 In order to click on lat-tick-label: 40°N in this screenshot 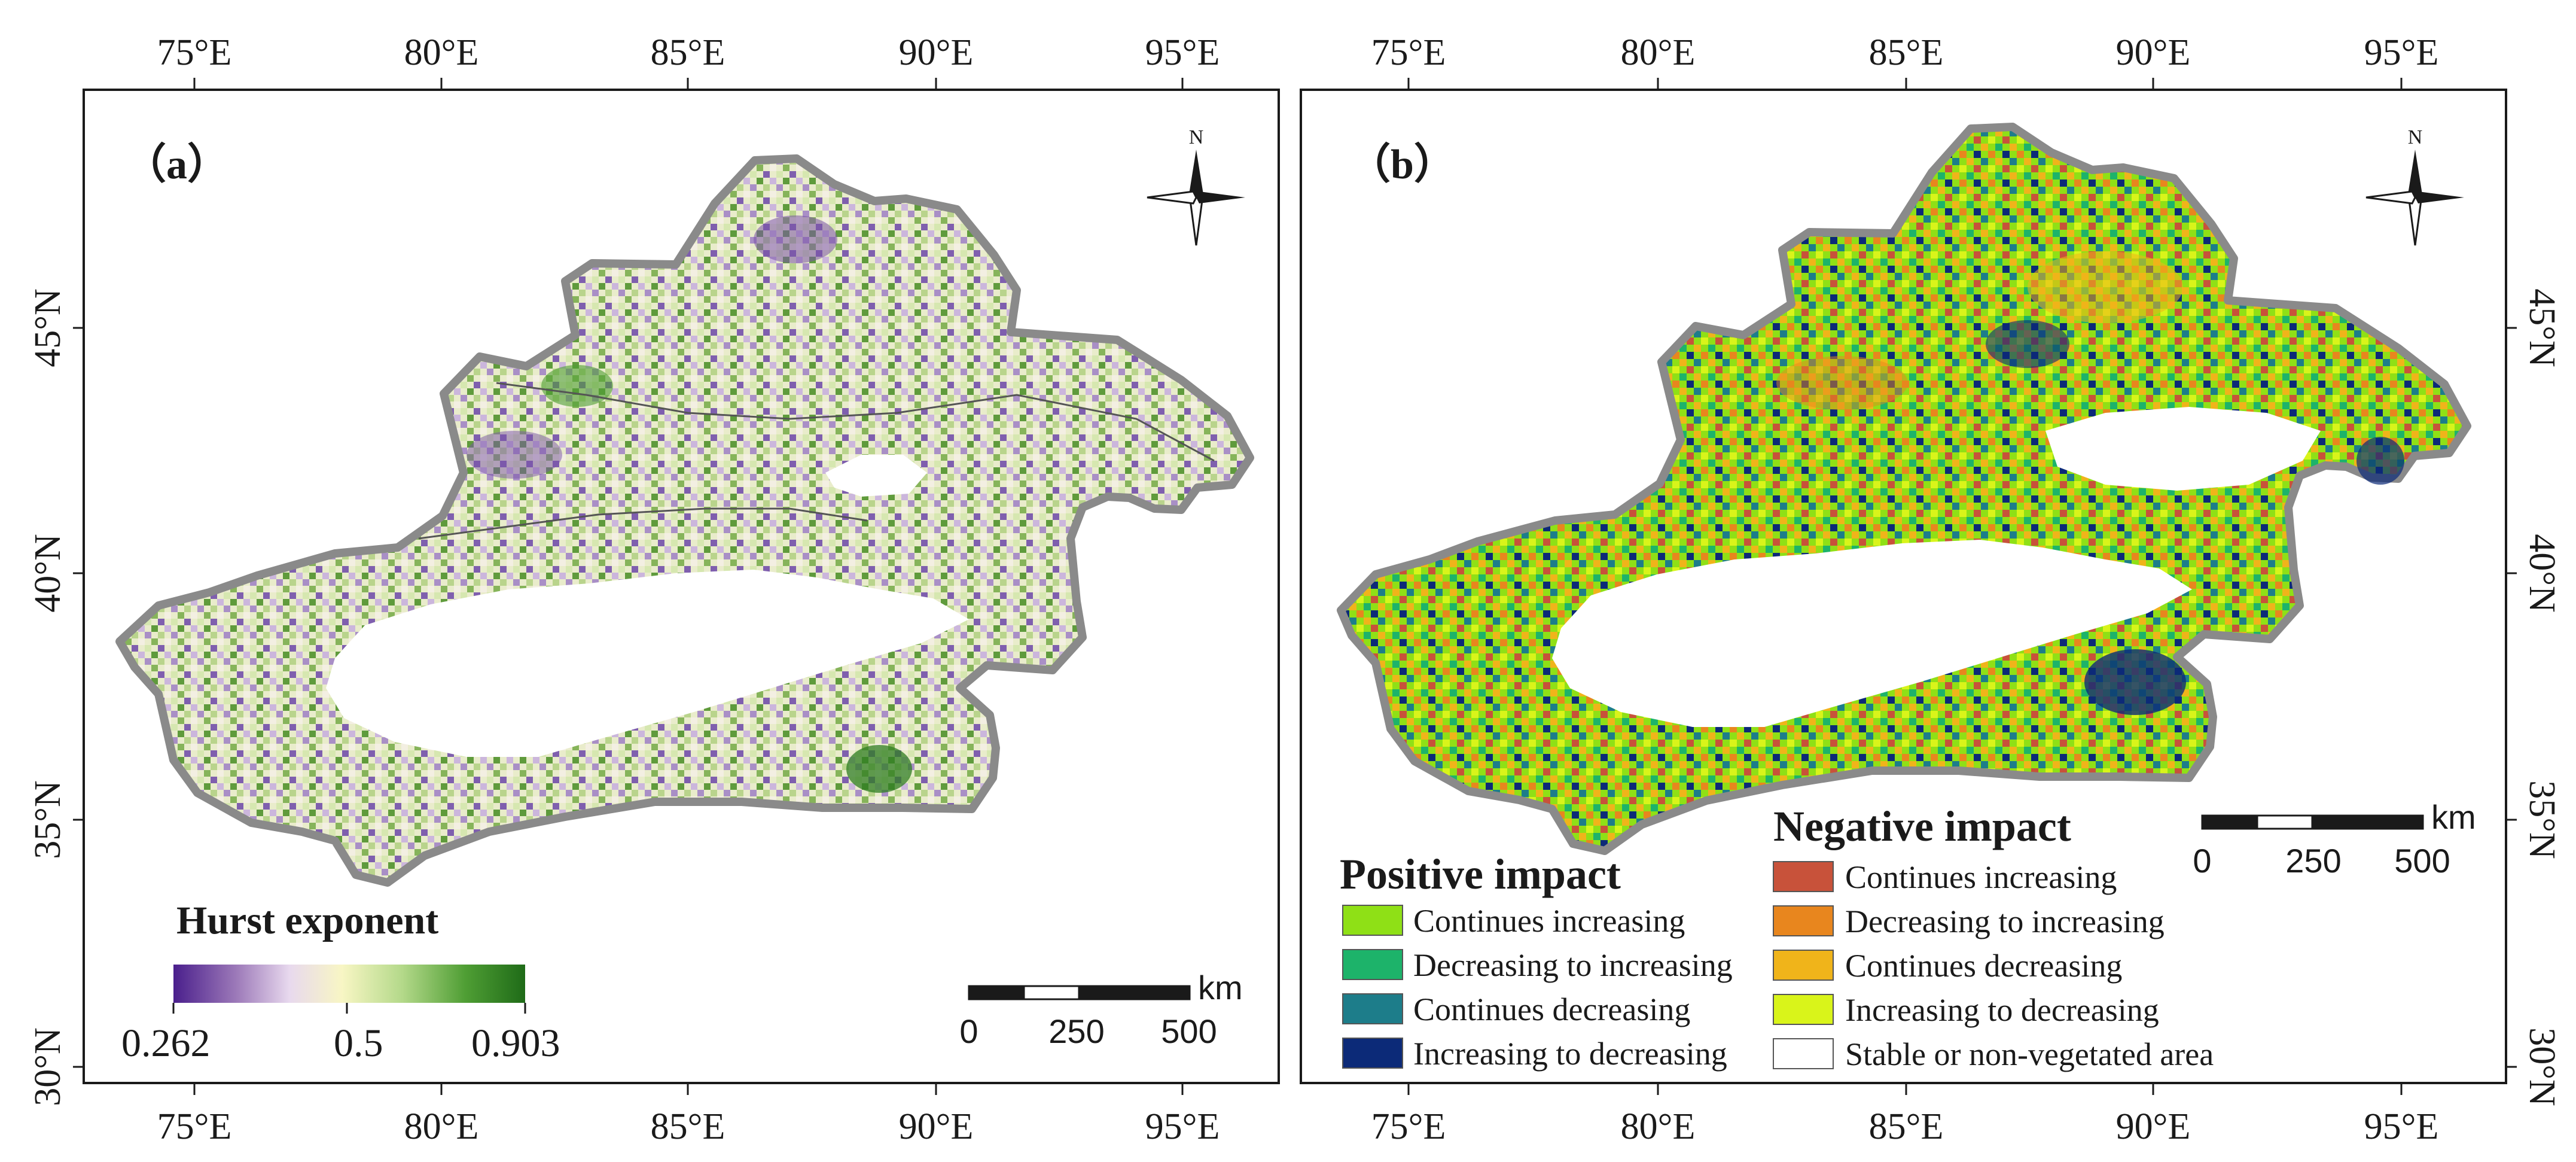, I will do `click(2542, 573)`.